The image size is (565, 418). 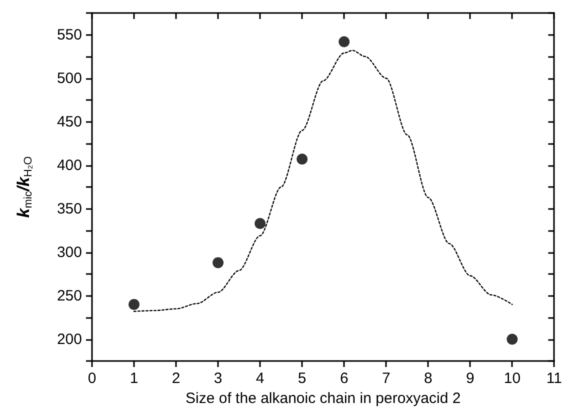 What do you see at coordinates (260, 378) in the screenshot?
I see `x-tick-label: 4` at bounding box center [260, 378].